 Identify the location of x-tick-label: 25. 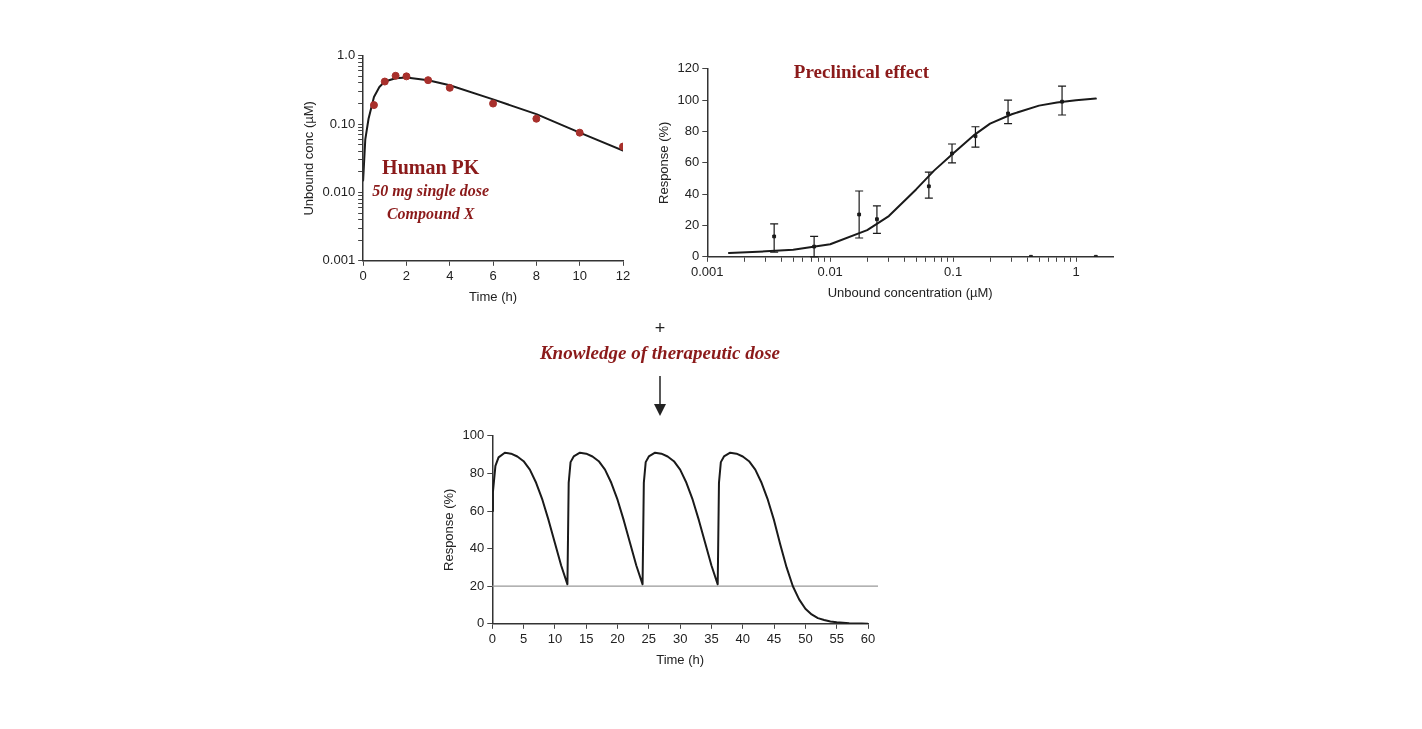
(649, 639).